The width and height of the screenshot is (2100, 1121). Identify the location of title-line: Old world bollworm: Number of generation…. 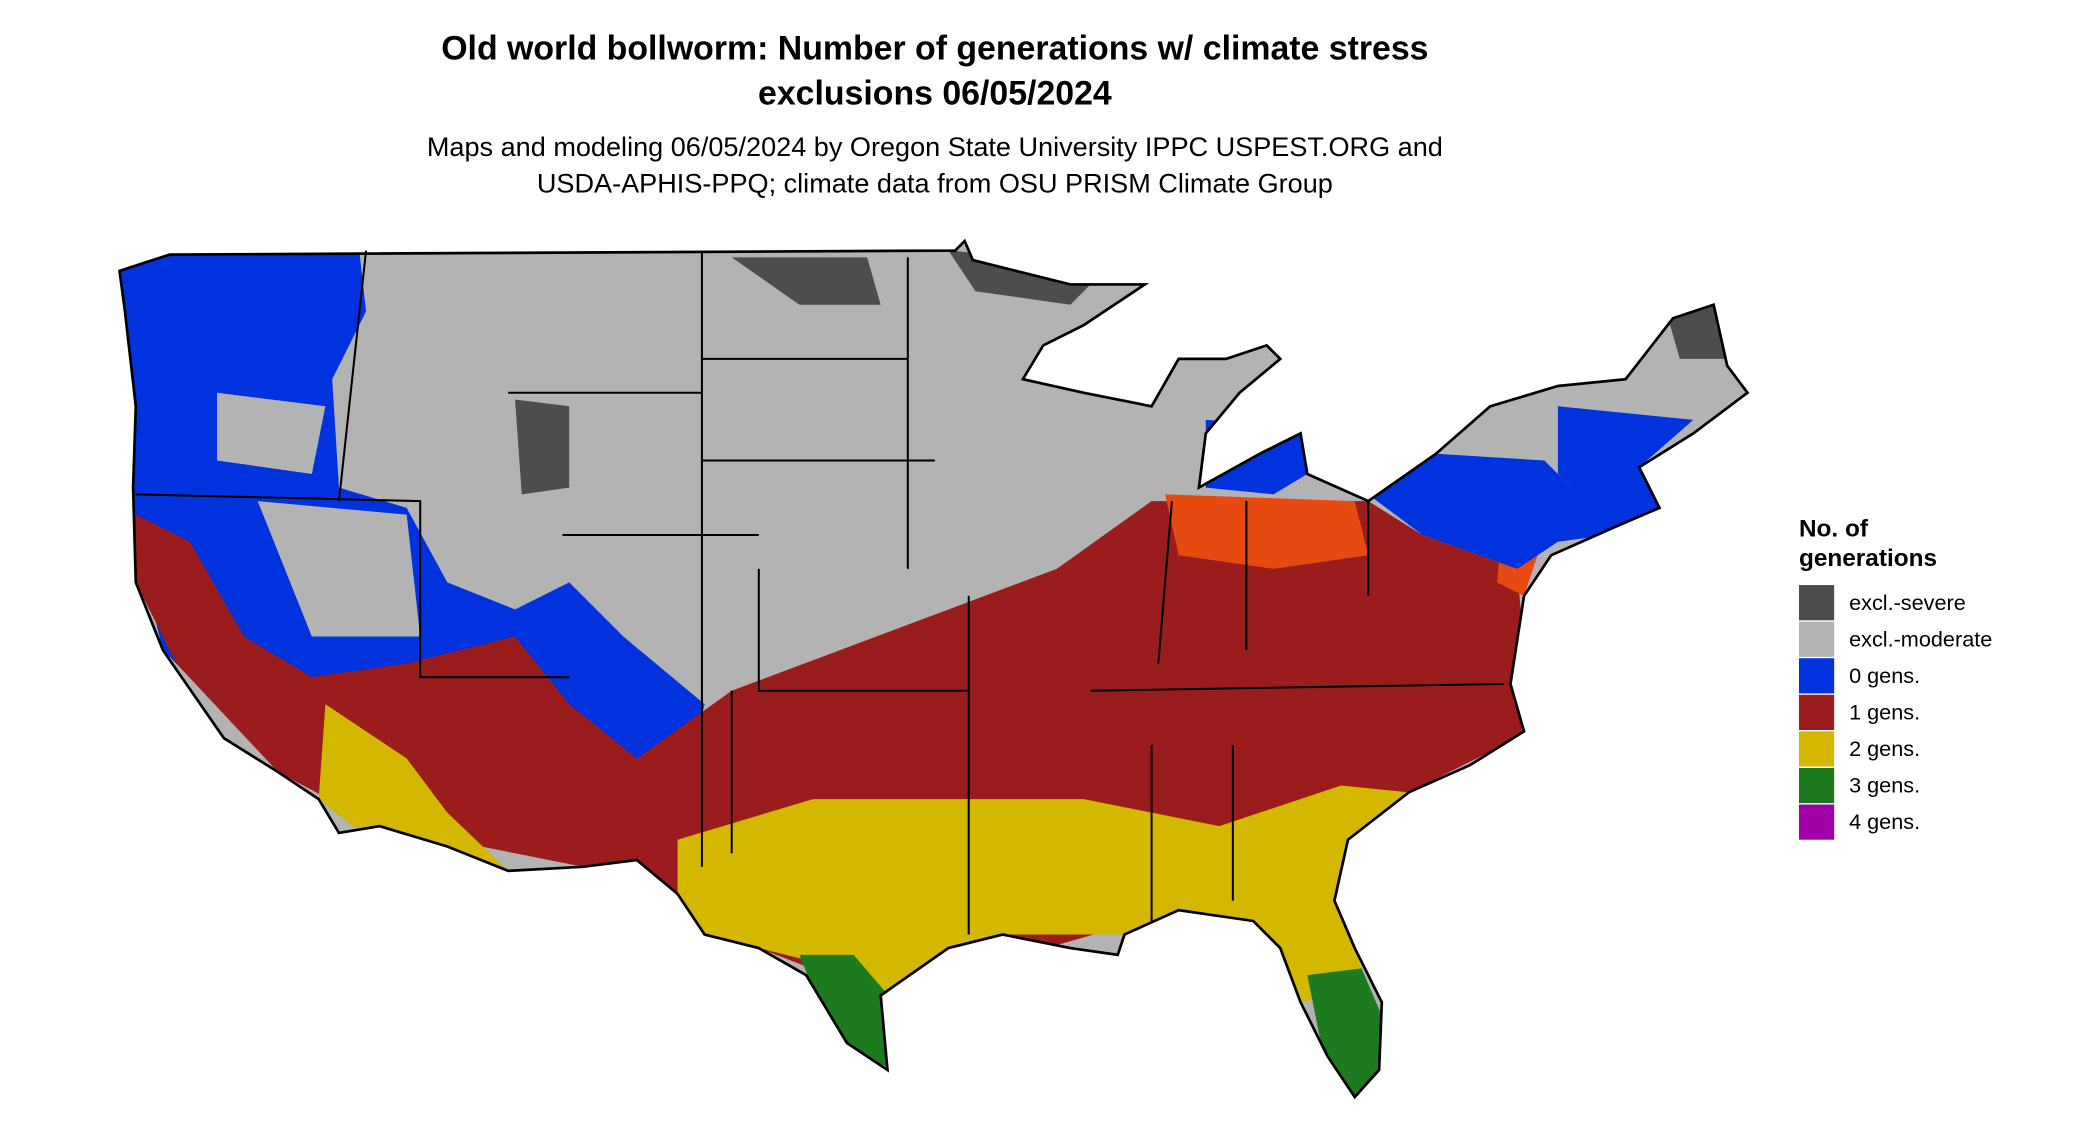
(934, 49).